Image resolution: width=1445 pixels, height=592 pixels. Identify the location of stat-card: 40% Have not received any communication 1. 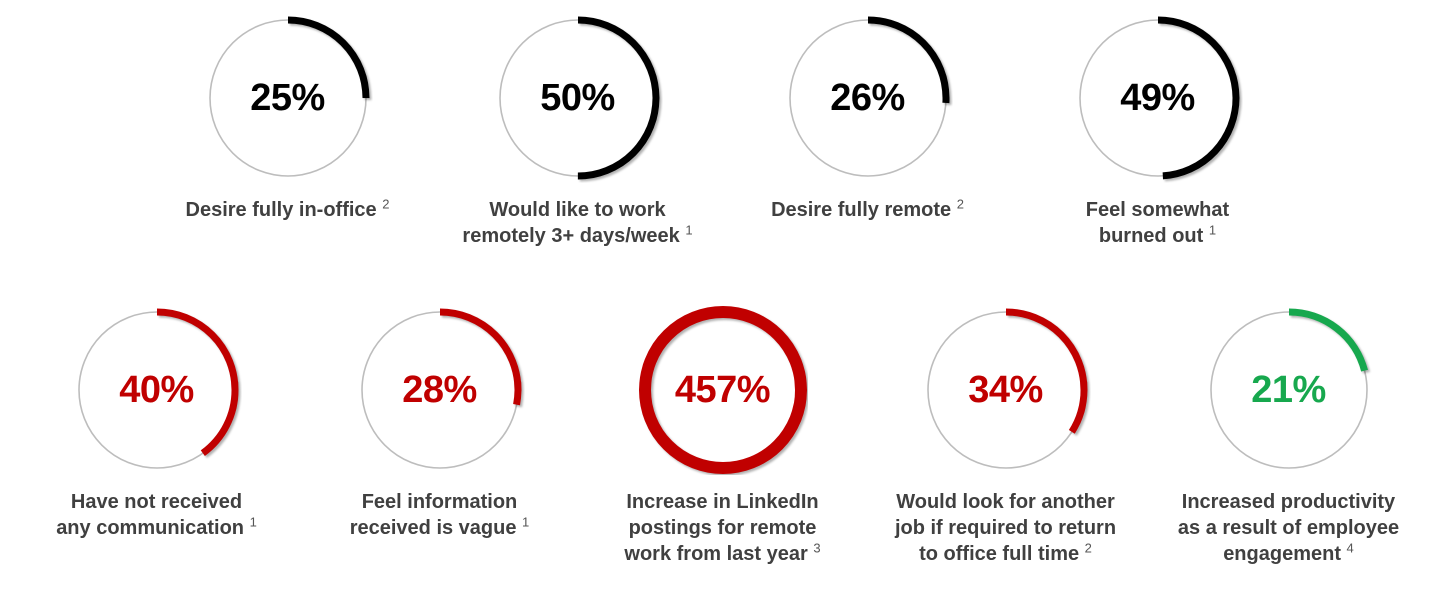
(156, 423).